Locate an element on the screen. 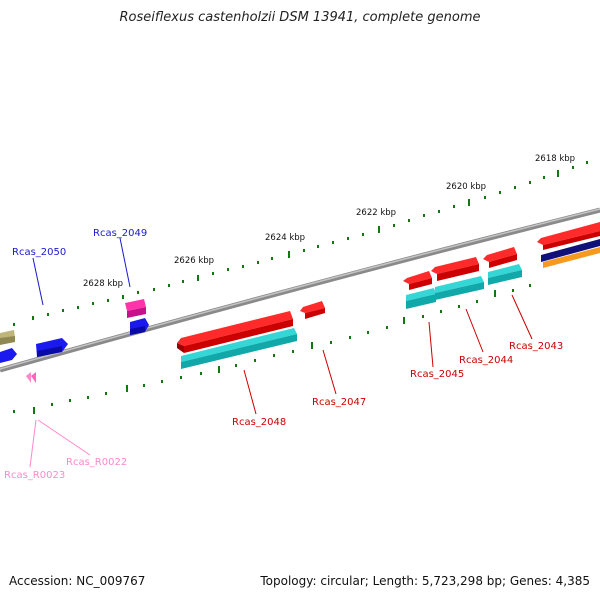 The image size is (600, 600). leader-rcas-r0022 is located at coordinates (64, 437).